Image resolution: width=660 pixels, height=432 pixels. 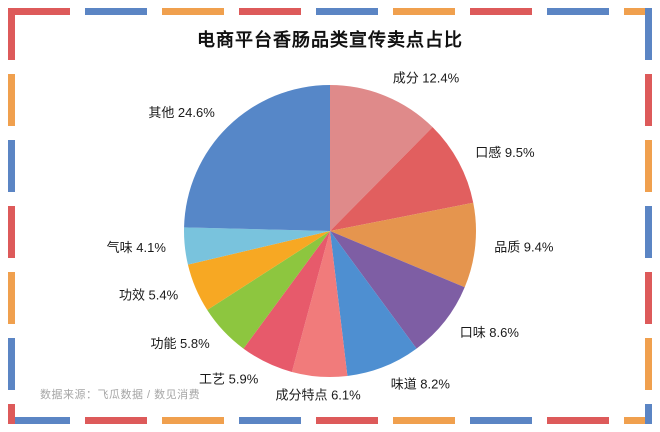 I want to click on chart-title: 电商平台香肠品类宣传卖点占比, so click(x=330, y=40).